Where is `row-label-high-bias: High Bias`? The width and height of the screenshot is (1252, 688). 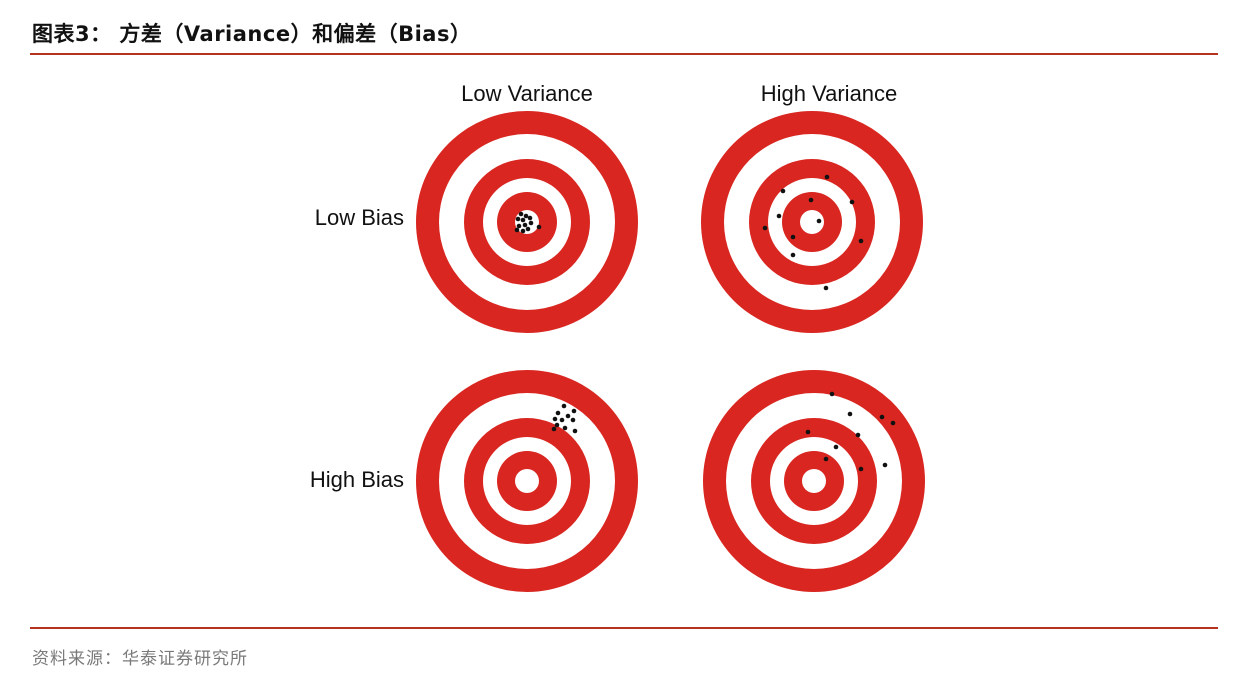
row-label-high-bias: High Bias is located at coordinates (356, 479).